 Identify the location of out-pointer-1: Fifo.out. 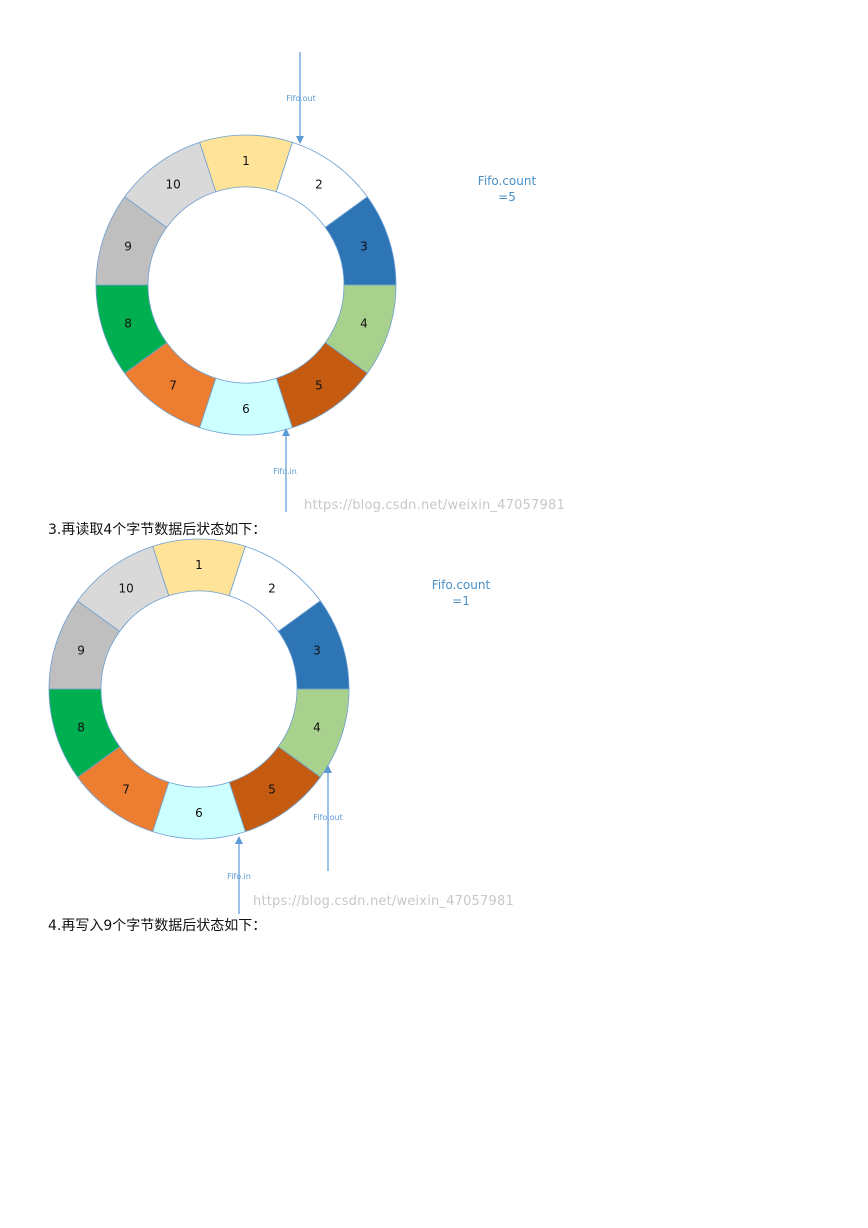
(301, 98).